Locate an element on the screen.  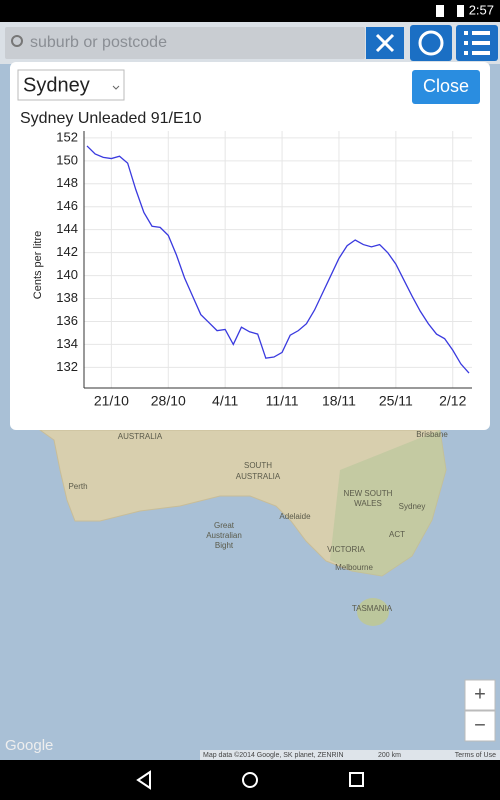
map-label: Sydney is located at coordinates (412, 506).